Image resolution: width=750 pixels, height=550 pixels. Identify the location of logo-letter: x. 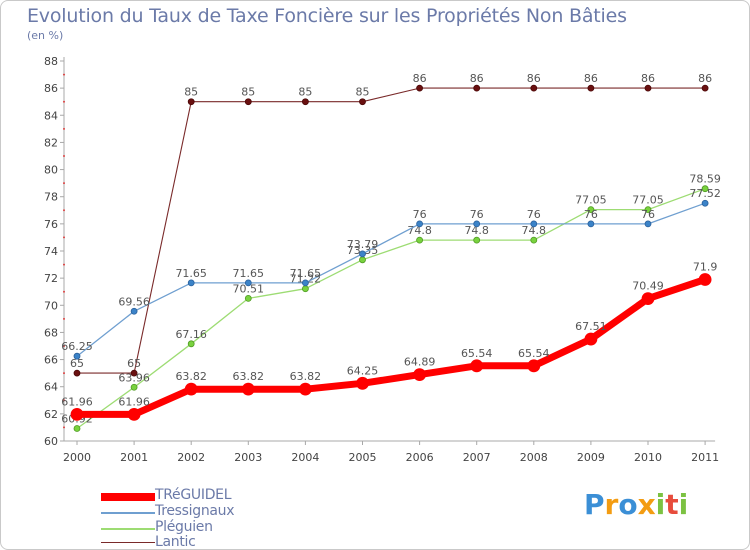
(646, 504).